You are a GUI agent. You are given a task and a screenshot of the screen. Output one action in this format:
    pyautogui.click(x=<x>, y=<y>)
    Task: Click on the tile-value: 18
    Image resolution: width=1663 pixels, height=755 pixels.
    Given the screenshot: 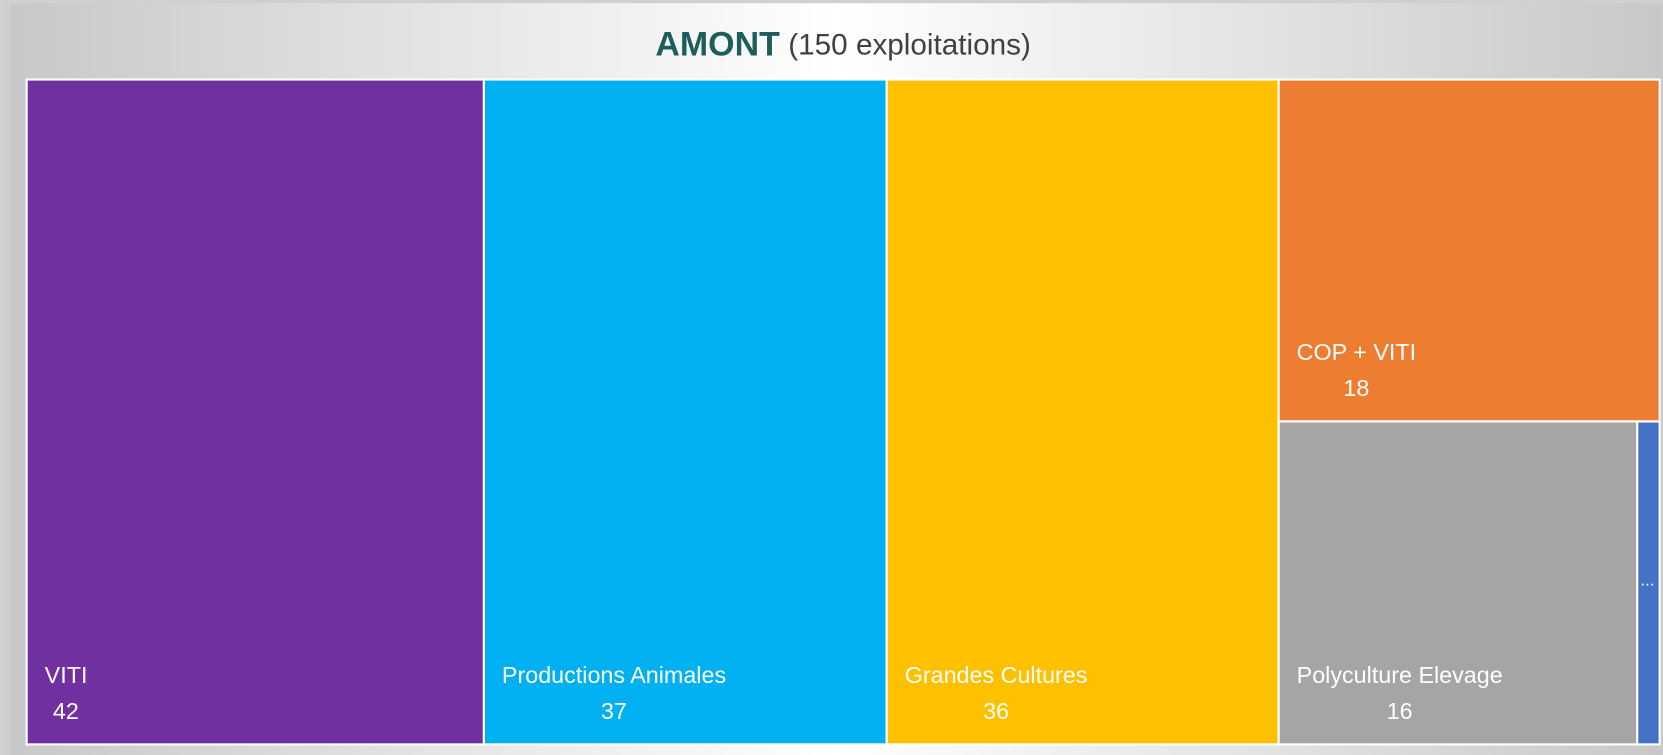 What is the action you would take?
    pyautogui.click(x=1356, y=388)
    